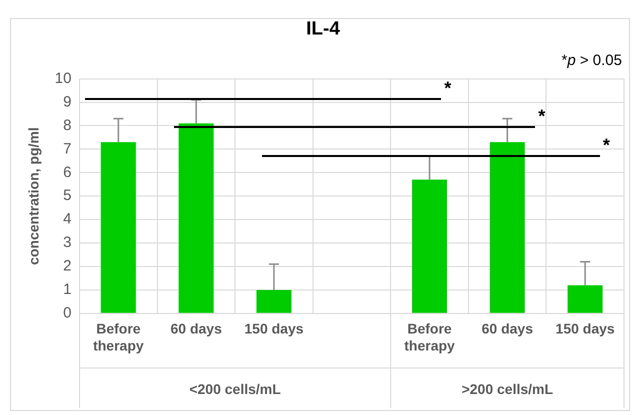  I want to click on y-tick-label: 8, so click(67, 125).